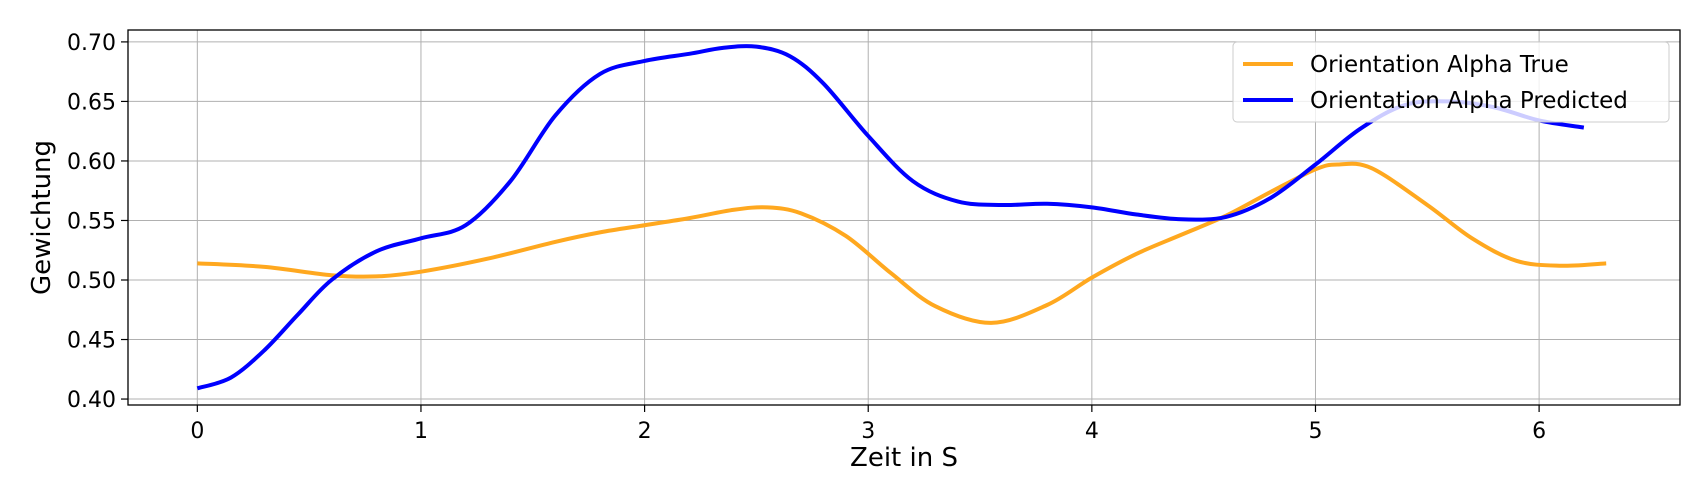 The width and height of the screenshot is (1700, 500). I want to click on x-tick-label: 3, so click(868, 431).